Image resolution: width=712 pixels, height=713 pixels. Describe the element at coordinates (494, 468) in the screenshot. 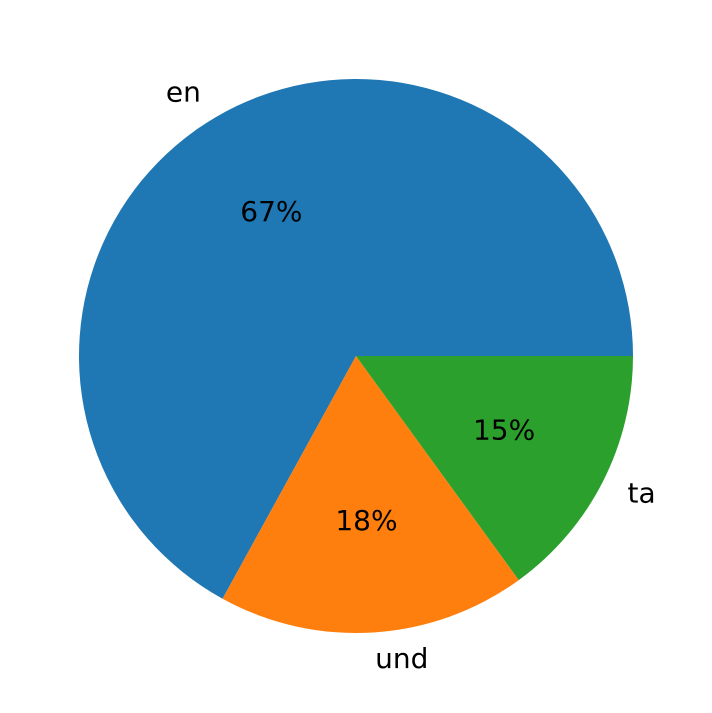

I see `pie-slice` at that location.